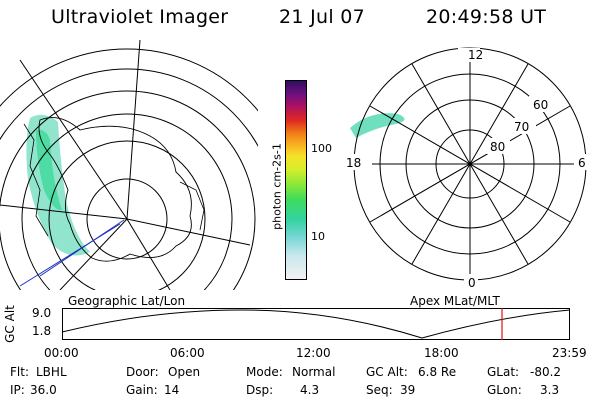  Describe the element at coordinates (42, 313) in the screenshot. I see `timeline-ytick-top: 9.0` at that location.